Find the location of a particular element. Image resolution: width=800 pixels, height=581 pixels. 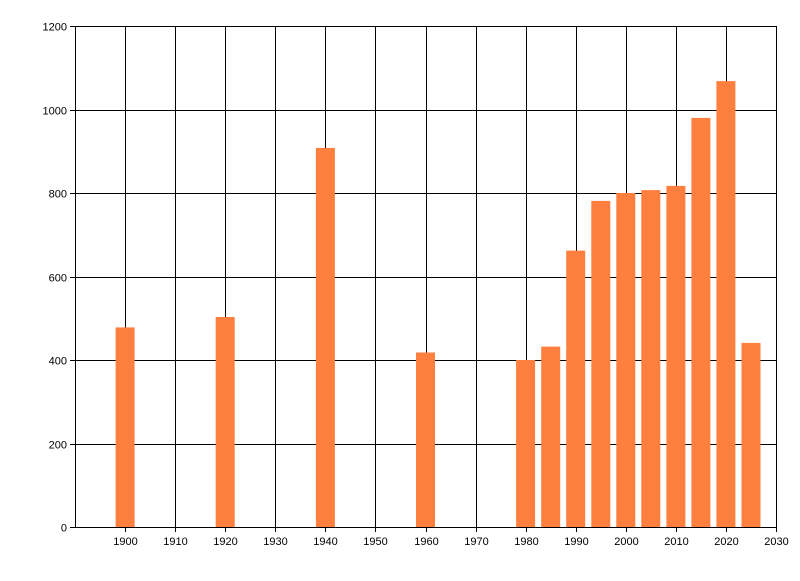

y-tick-label: 800 is located at coordinates (58, 195).